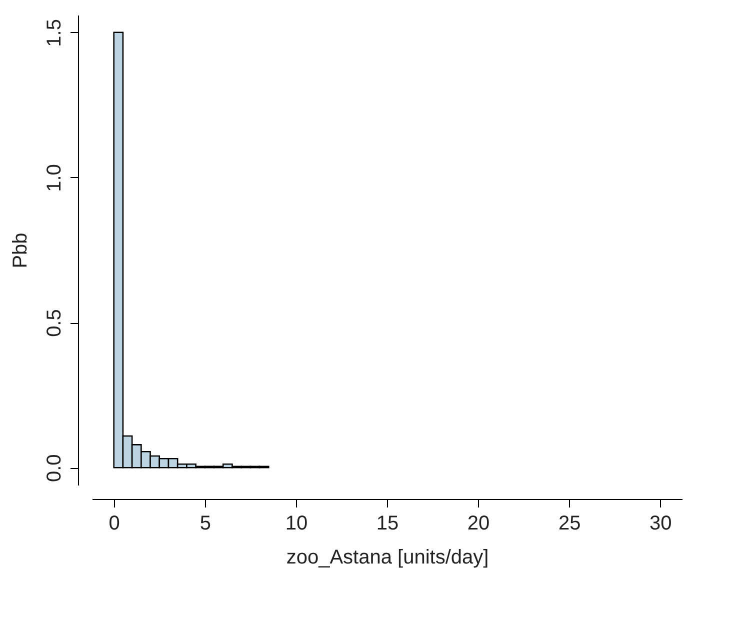 The width and height of the screenshot is (732, 623). Describe the element at coordinates (661, 523) in the screenshot. I see `x-tick-label: 30` at that location.